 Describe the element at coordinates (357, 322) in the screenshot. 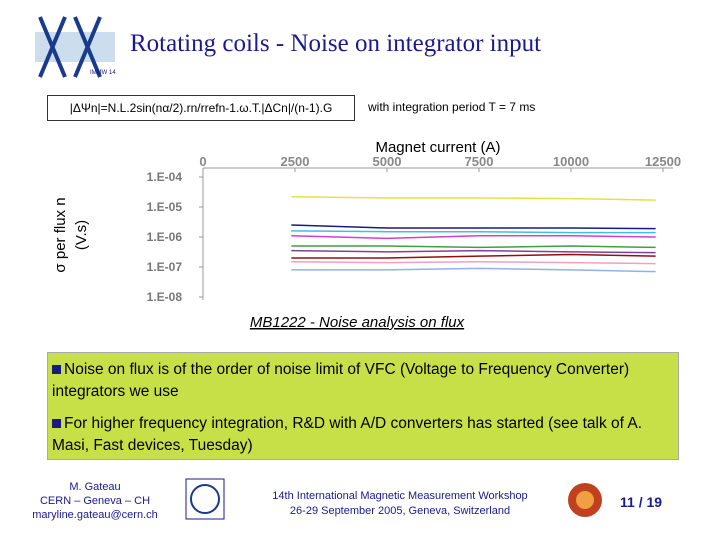

I see `chart-caption: MB1222 - Noise analysis on flux` at that location.